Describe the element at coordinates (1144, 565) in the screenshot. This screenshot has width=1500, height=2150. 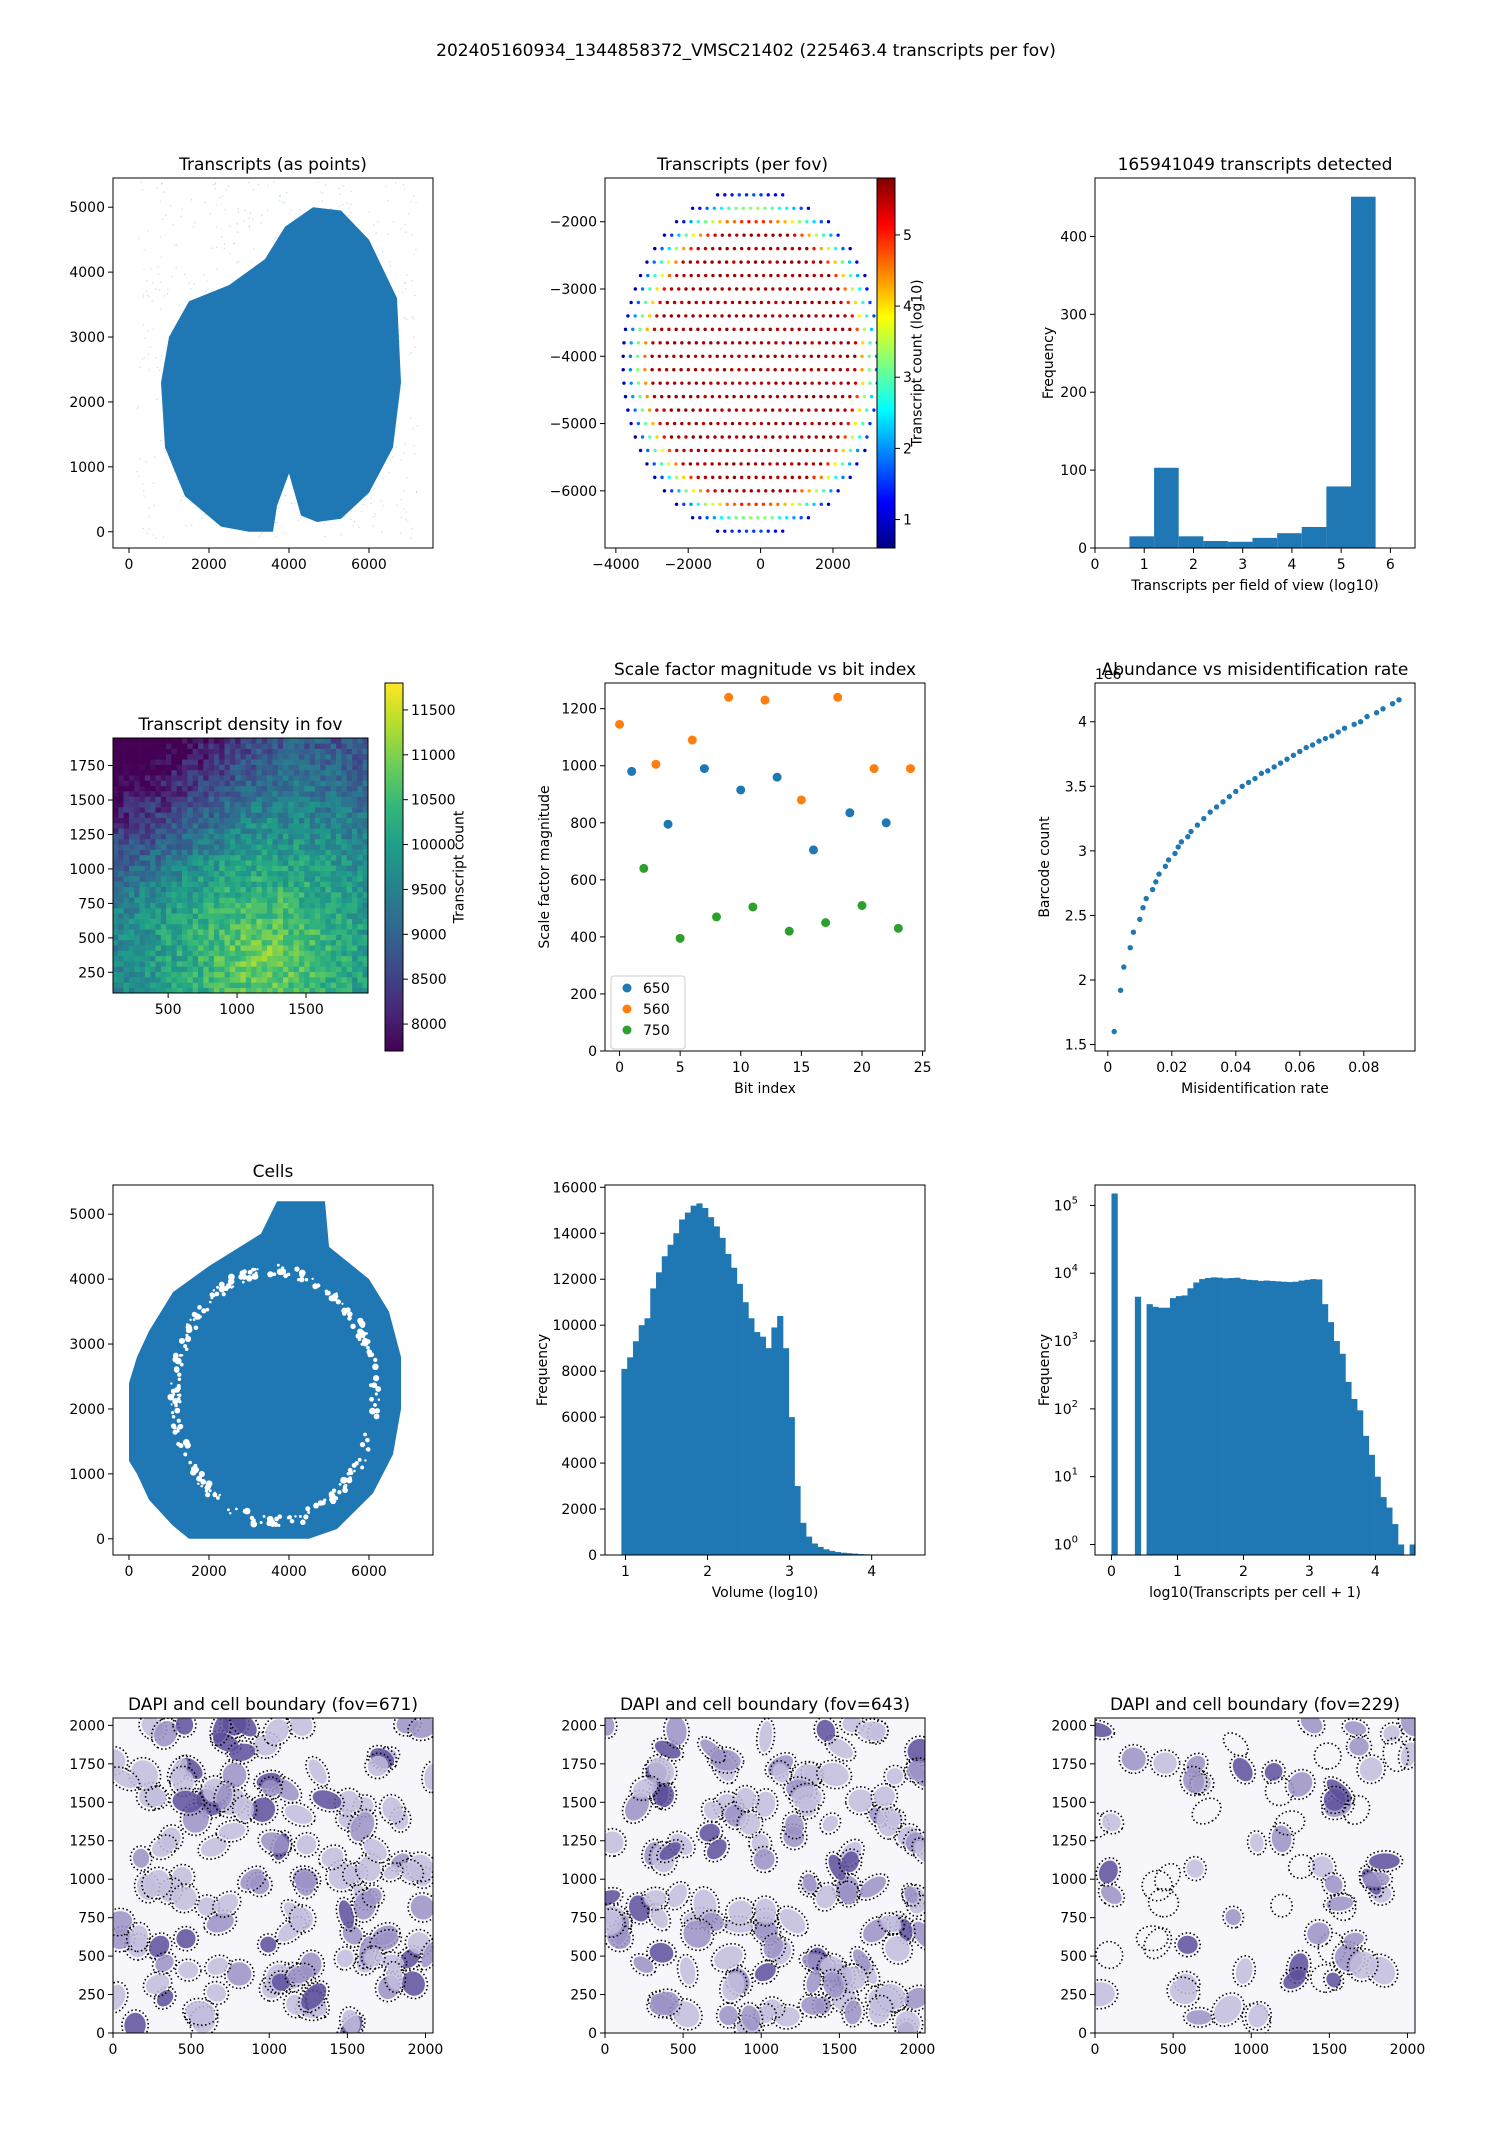
I see `x-tick-label: 1` at that location.